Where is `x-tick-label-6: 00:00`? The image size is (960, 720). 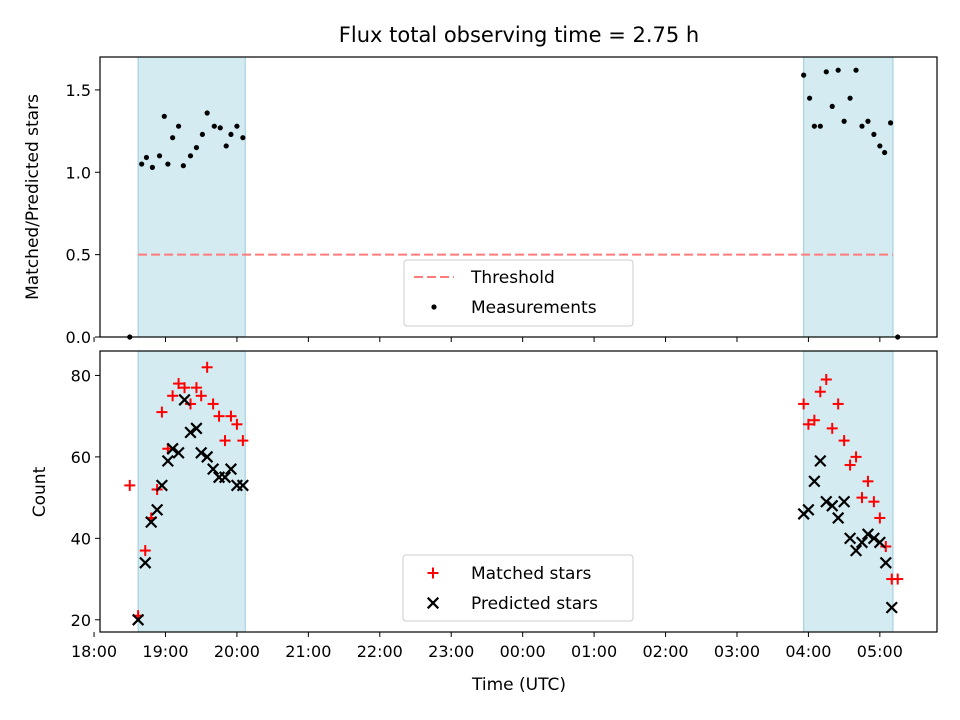
x-tick-label-6: 00:00 is located at coordinates (523, 651).